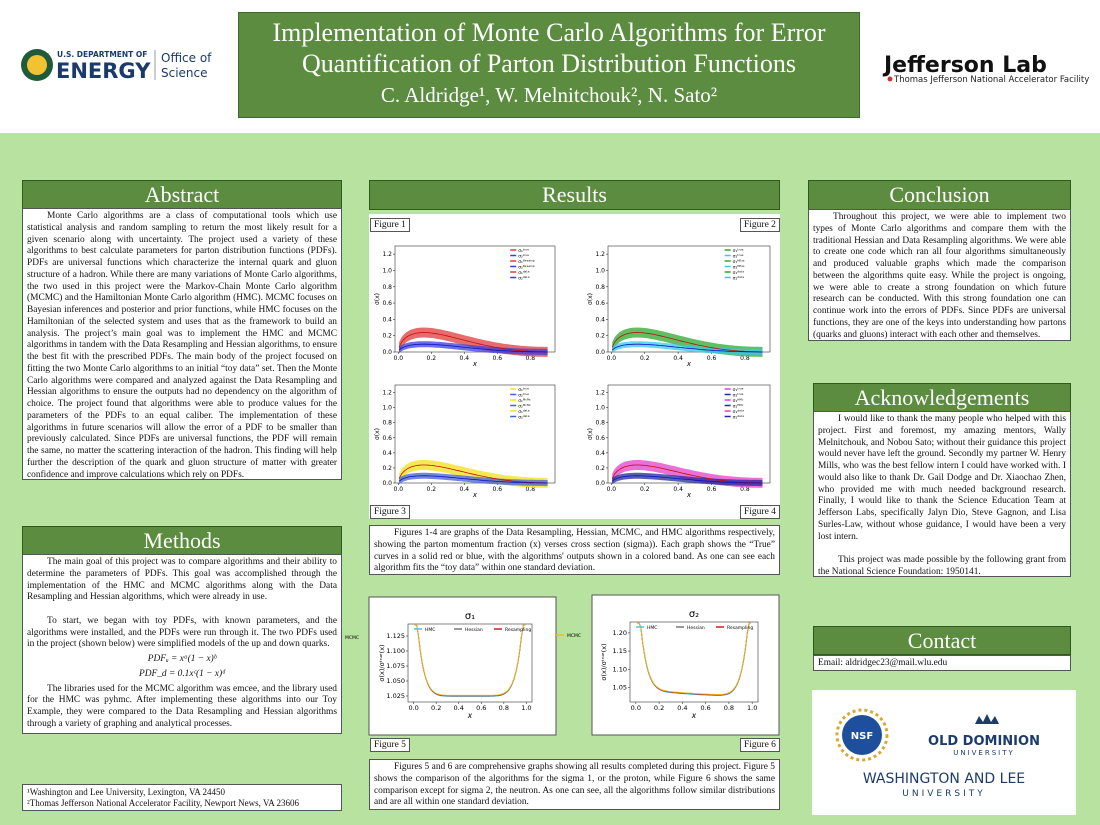  Describe the element at coordinates (526, 262) in the screenshot. I see `legend-label: σ₁ᴿᵉˢᵃᵐᵖ` at that location.